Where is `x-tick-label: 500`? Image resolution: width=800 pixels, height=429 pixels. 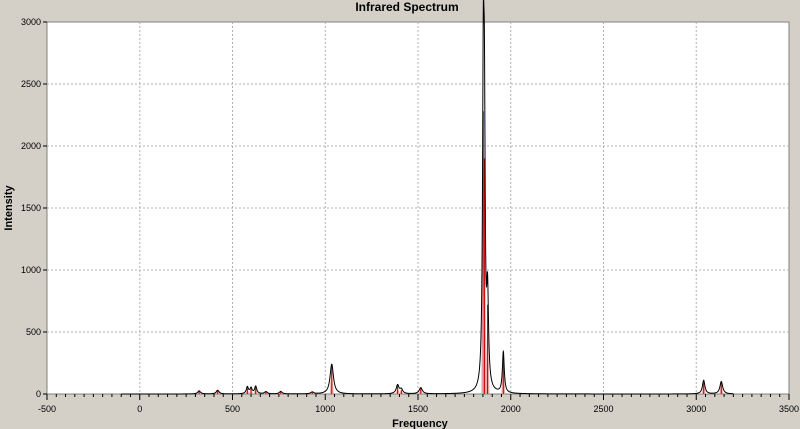 x-tick-label: 500 is located at coordinates (232, 409).